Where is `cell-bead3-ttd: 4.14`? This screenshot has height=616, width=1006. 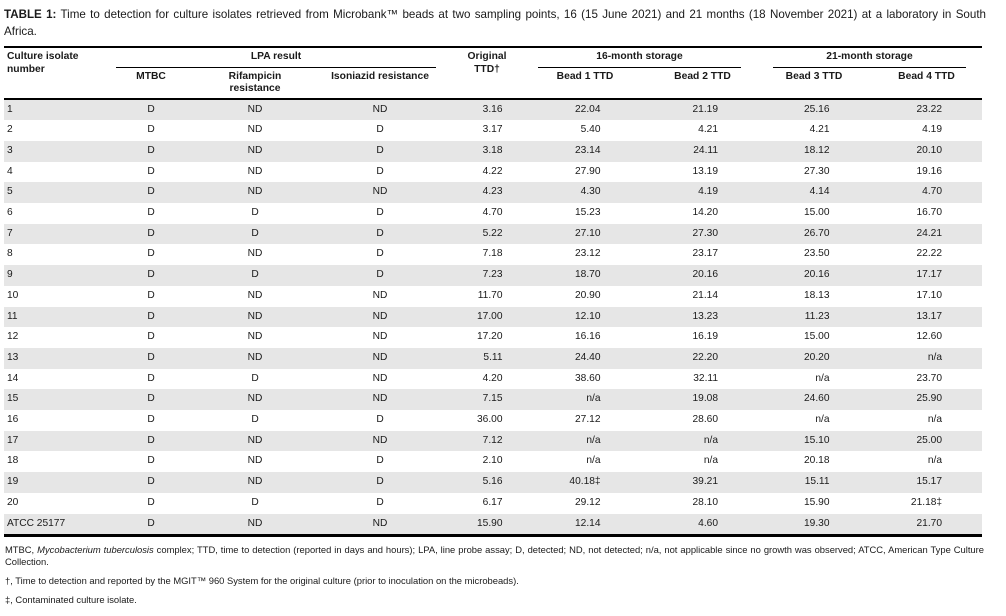
cell-bead3-ttd: 4.14 is located at coordinates (814, 192).